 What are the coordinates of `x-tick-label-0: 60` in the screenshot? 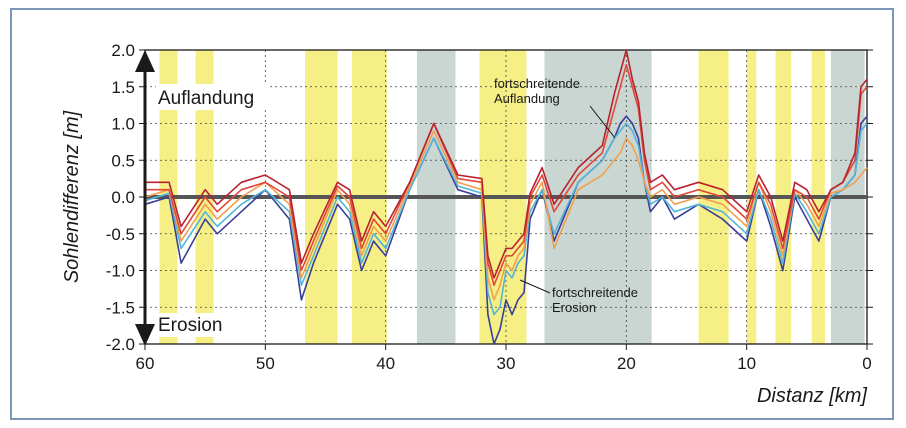 It's located at (145, 363).